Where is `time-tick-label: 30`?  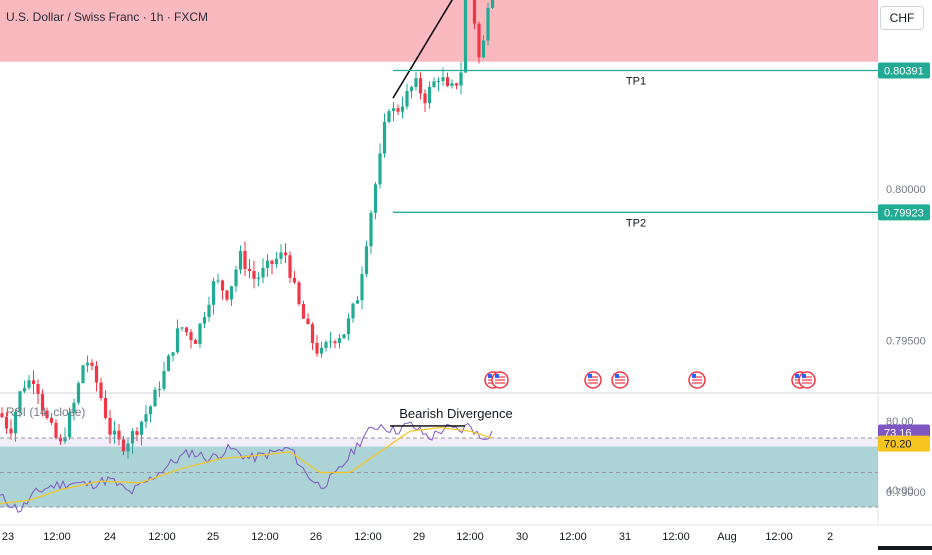 time-tick-label: 30 is located at coordinates (522, 537).